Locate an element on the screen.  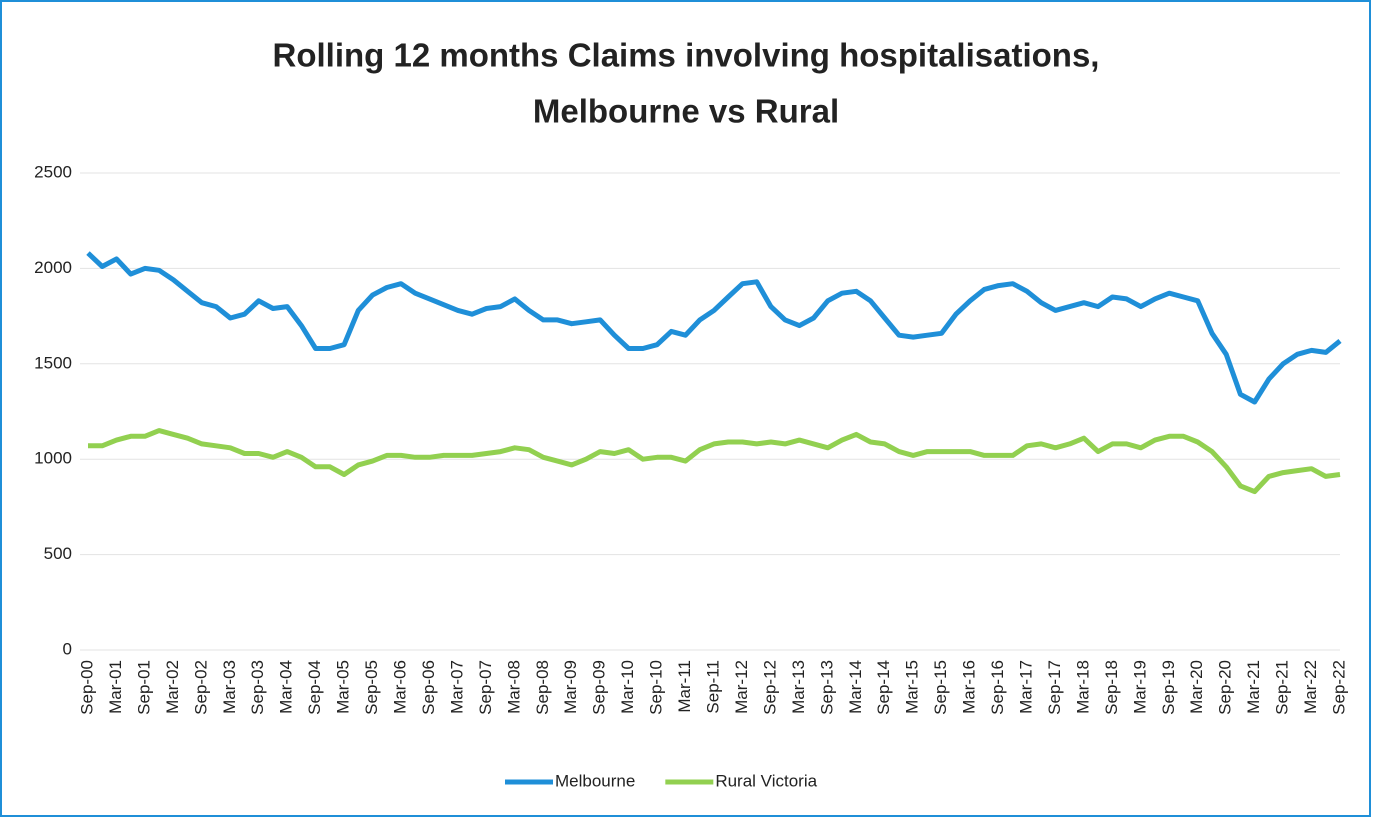
x-tick-label: Mar-01 is located at coordinates (115, 687).